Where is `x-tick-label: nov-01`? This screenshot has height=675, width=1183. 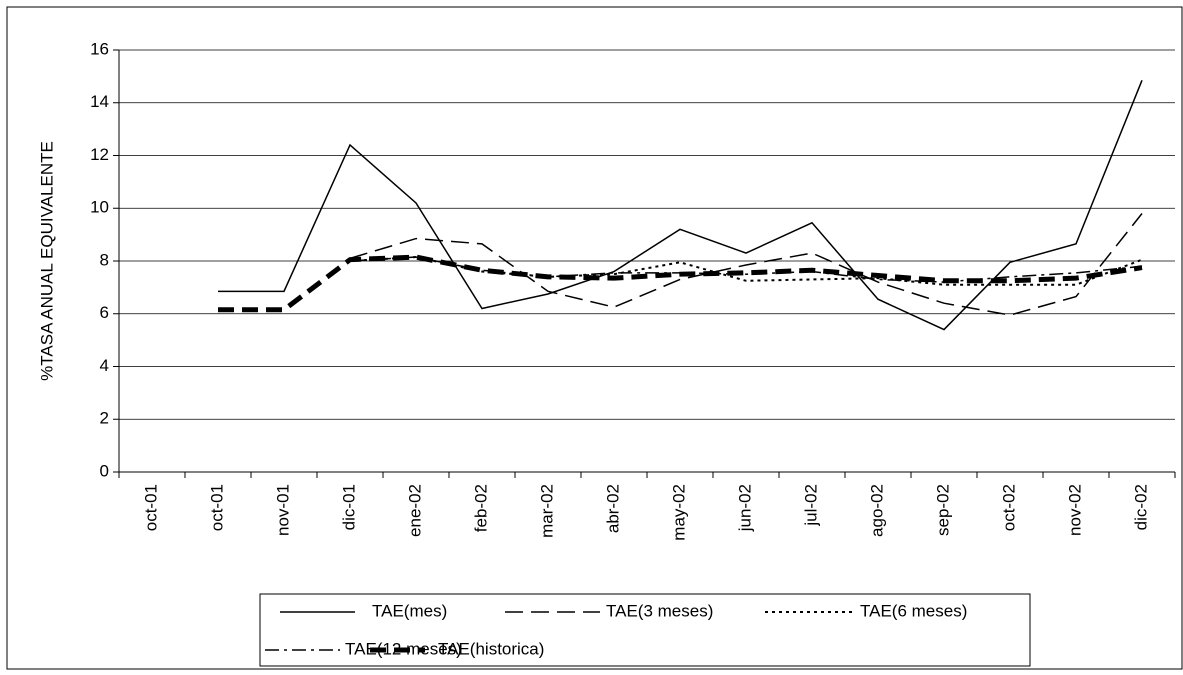 x-tick-label: nov-01 is located at coordinates (282, 510).